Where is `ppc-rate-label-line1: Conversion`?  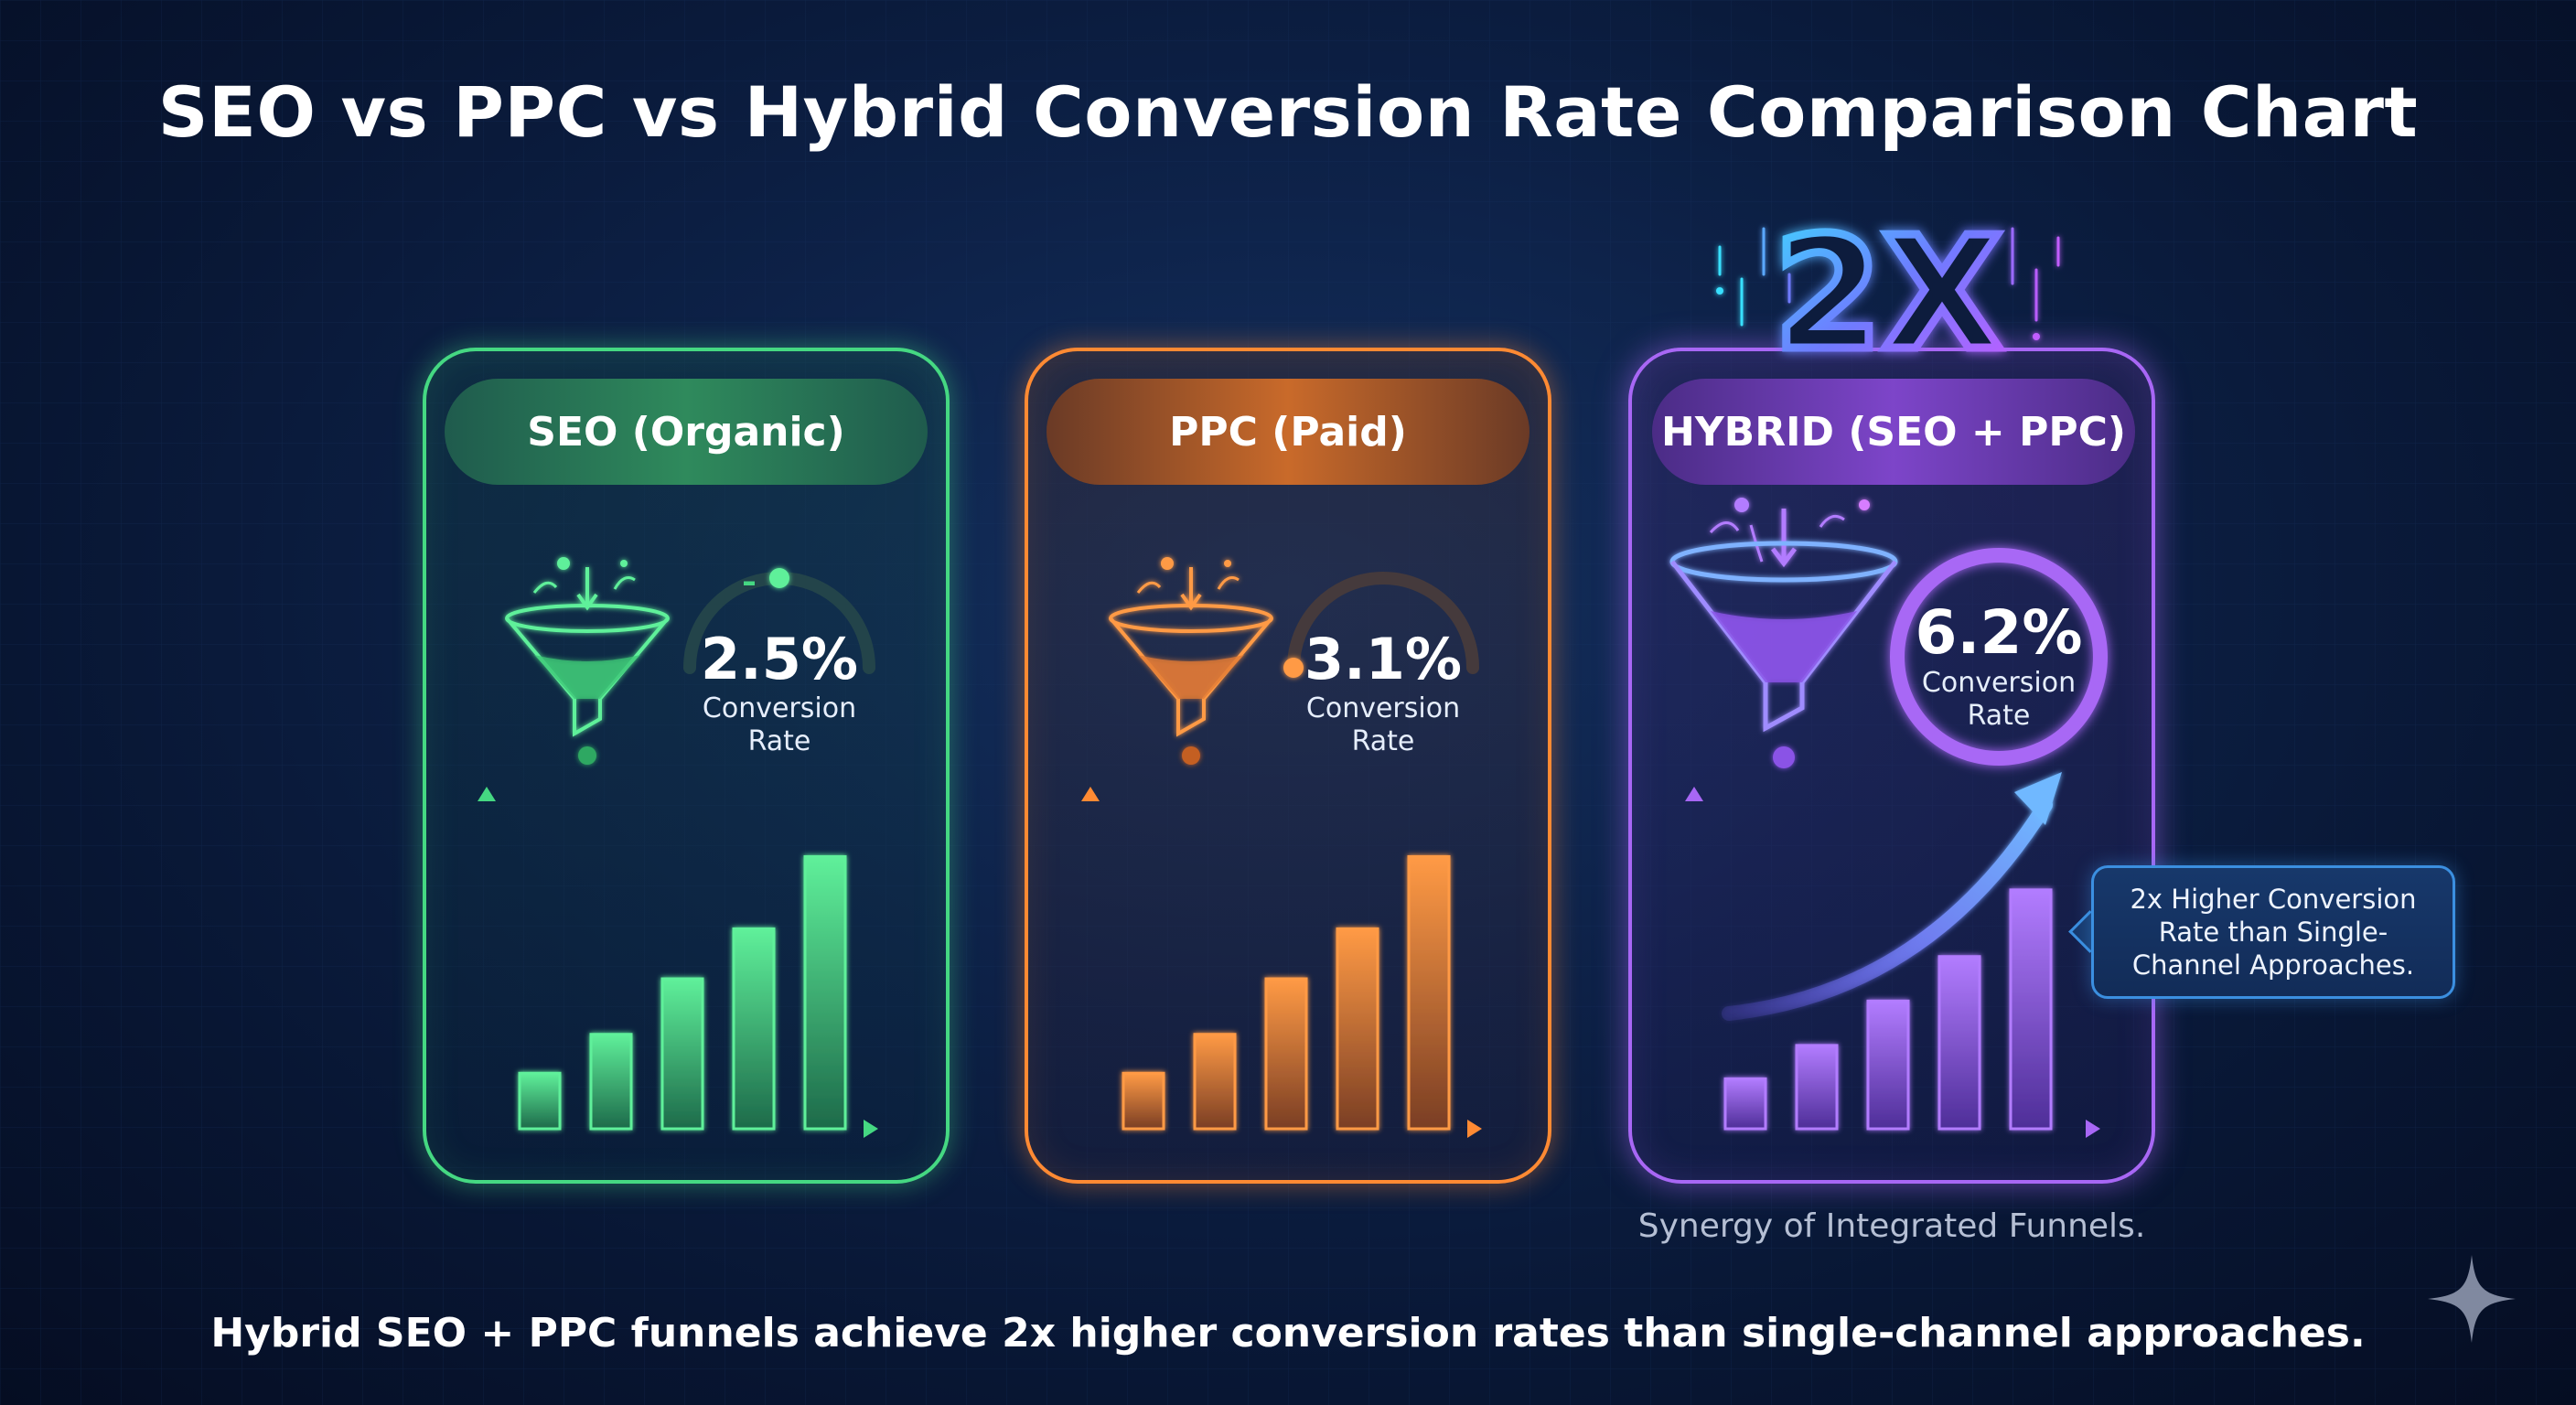
ppc-rate-label-line1: Conversion is located at coordinates (1383, 708).